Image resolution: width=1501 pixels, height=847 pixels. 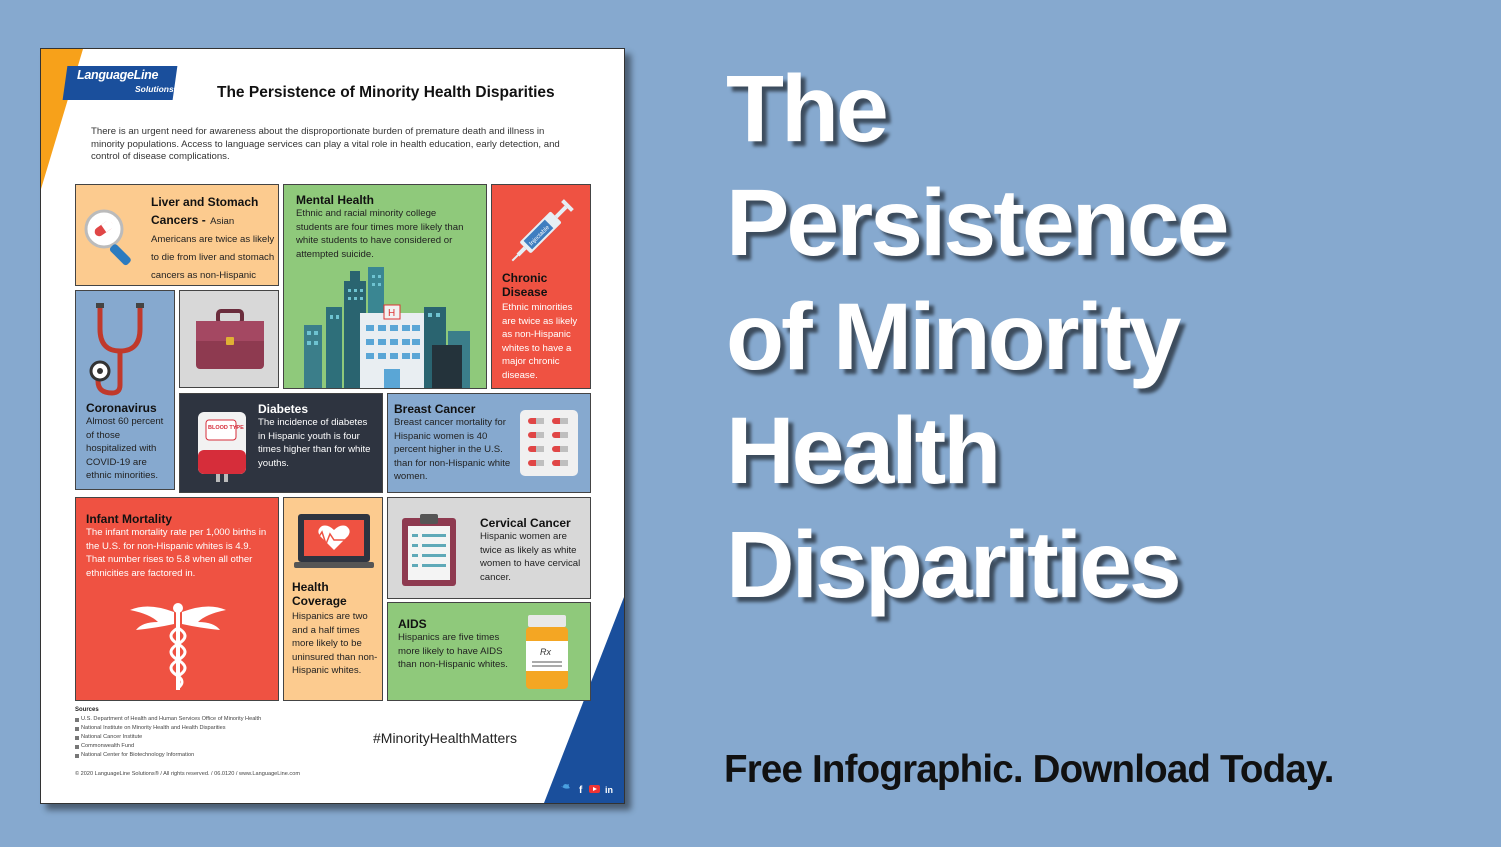 What do you see at coordinates (863, 451) in the screenshot?
I see `headline-line: Health` at bounding box center [863, 451].